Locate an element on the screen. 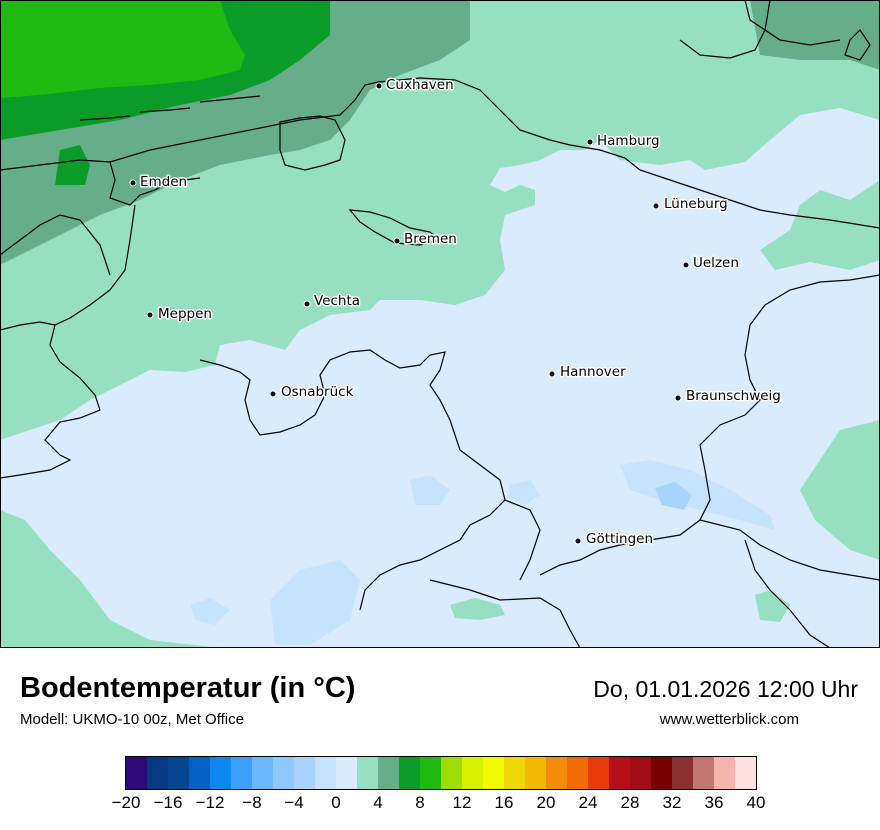  city-goettingen: Göttingen is located at coordinates (614, 539).